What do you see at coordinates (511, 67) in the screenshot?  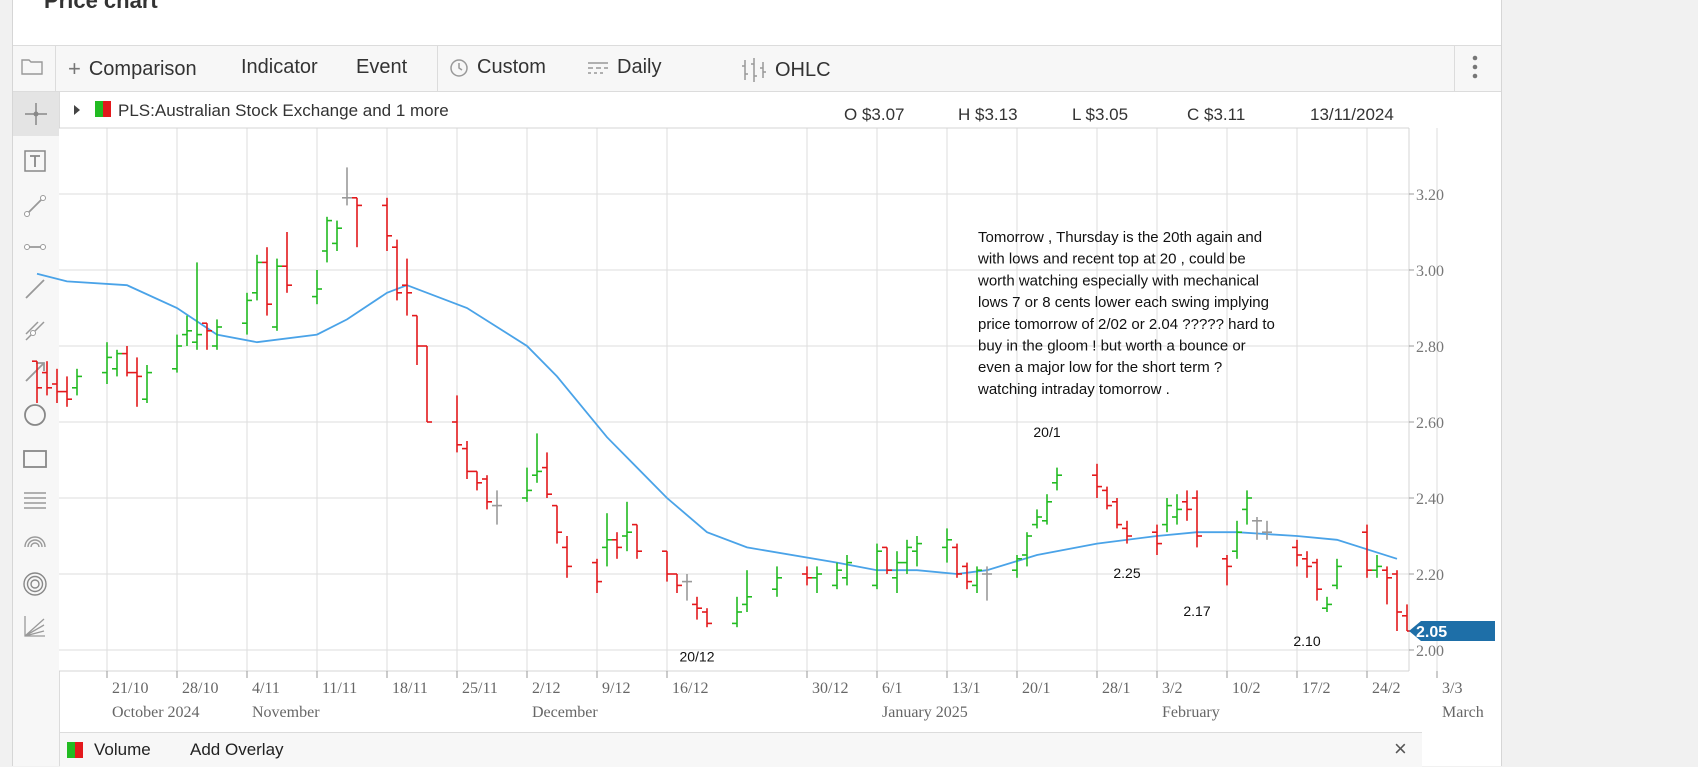 I see `custom-label: Custom` at bounding box center [511, 67].